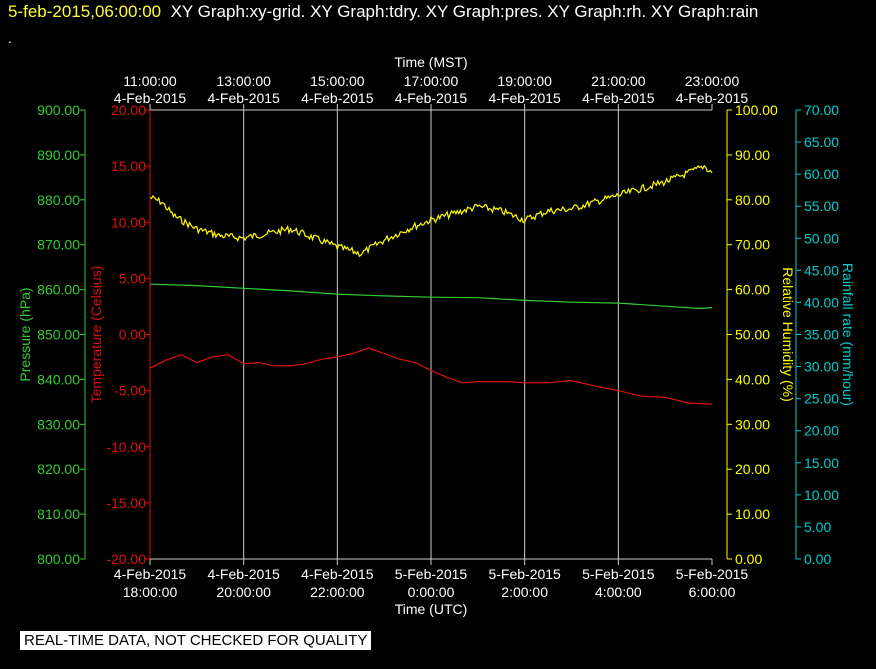 The height and width of the screenshot is (669, 876). Describe the element at coordinates (618, 592) in the screenshot. I see `x-bottom-tick-time: 4:00:00` at that location.